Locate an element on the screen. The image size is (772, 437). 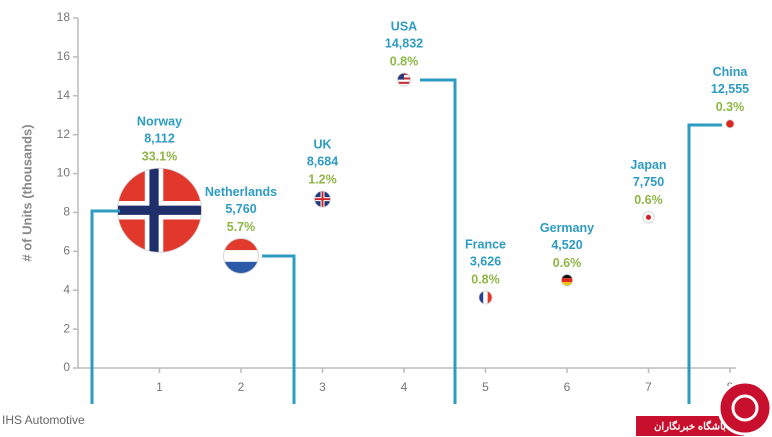
logo-banner is located at coordinates (690, 426).